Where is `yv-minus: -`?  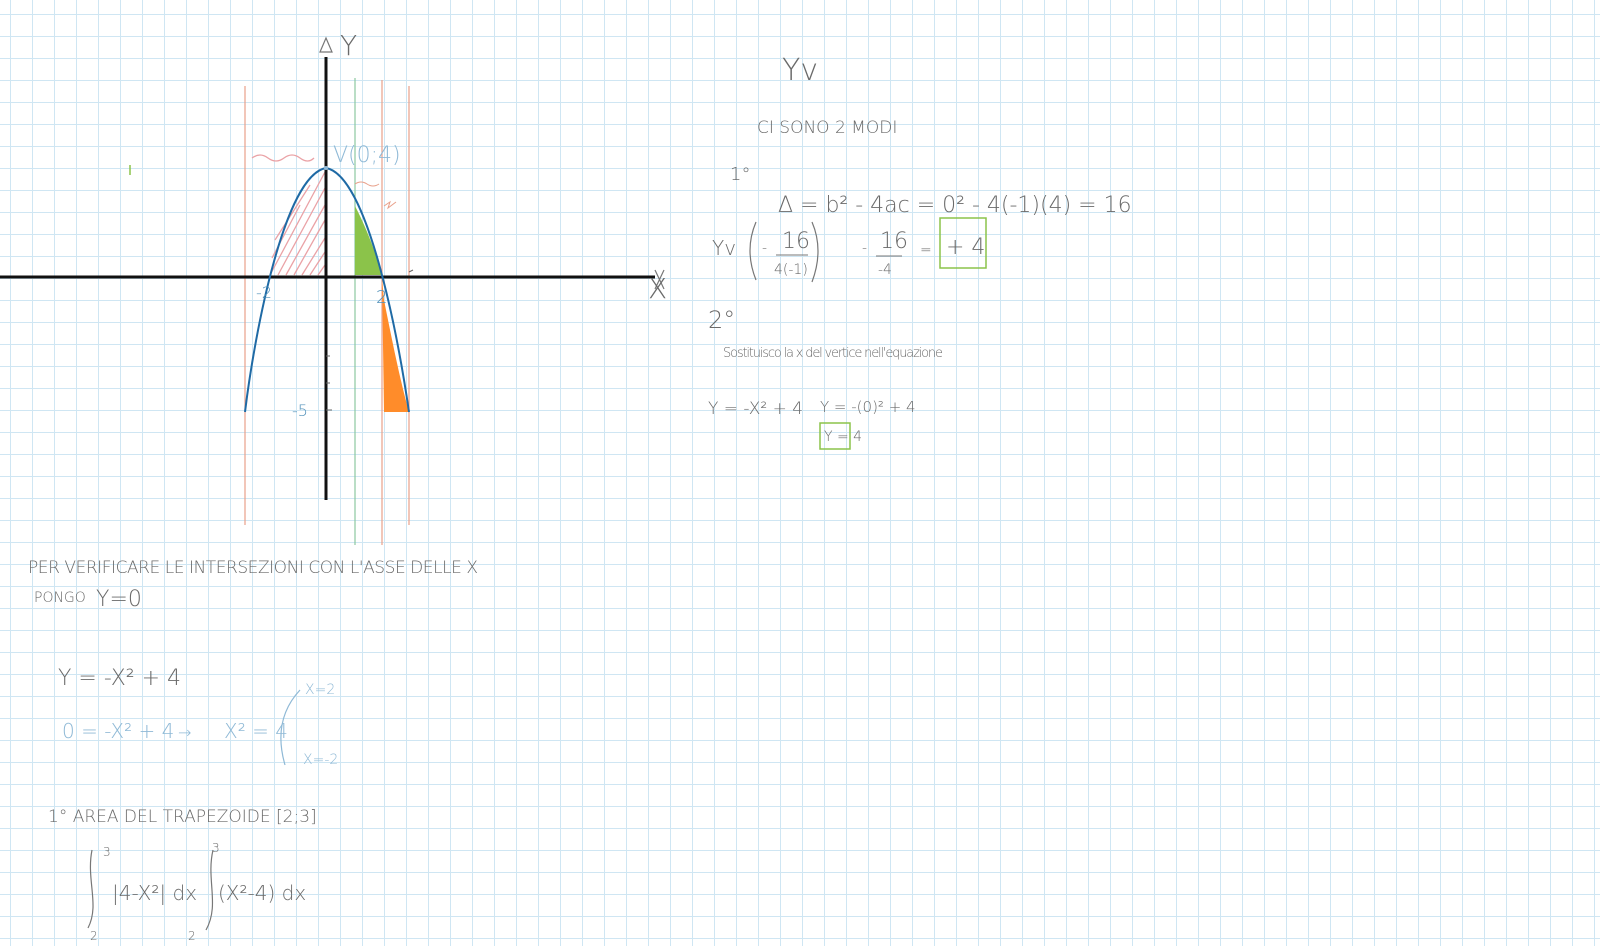 yv-minus: - is located at coordinates (764, 248).